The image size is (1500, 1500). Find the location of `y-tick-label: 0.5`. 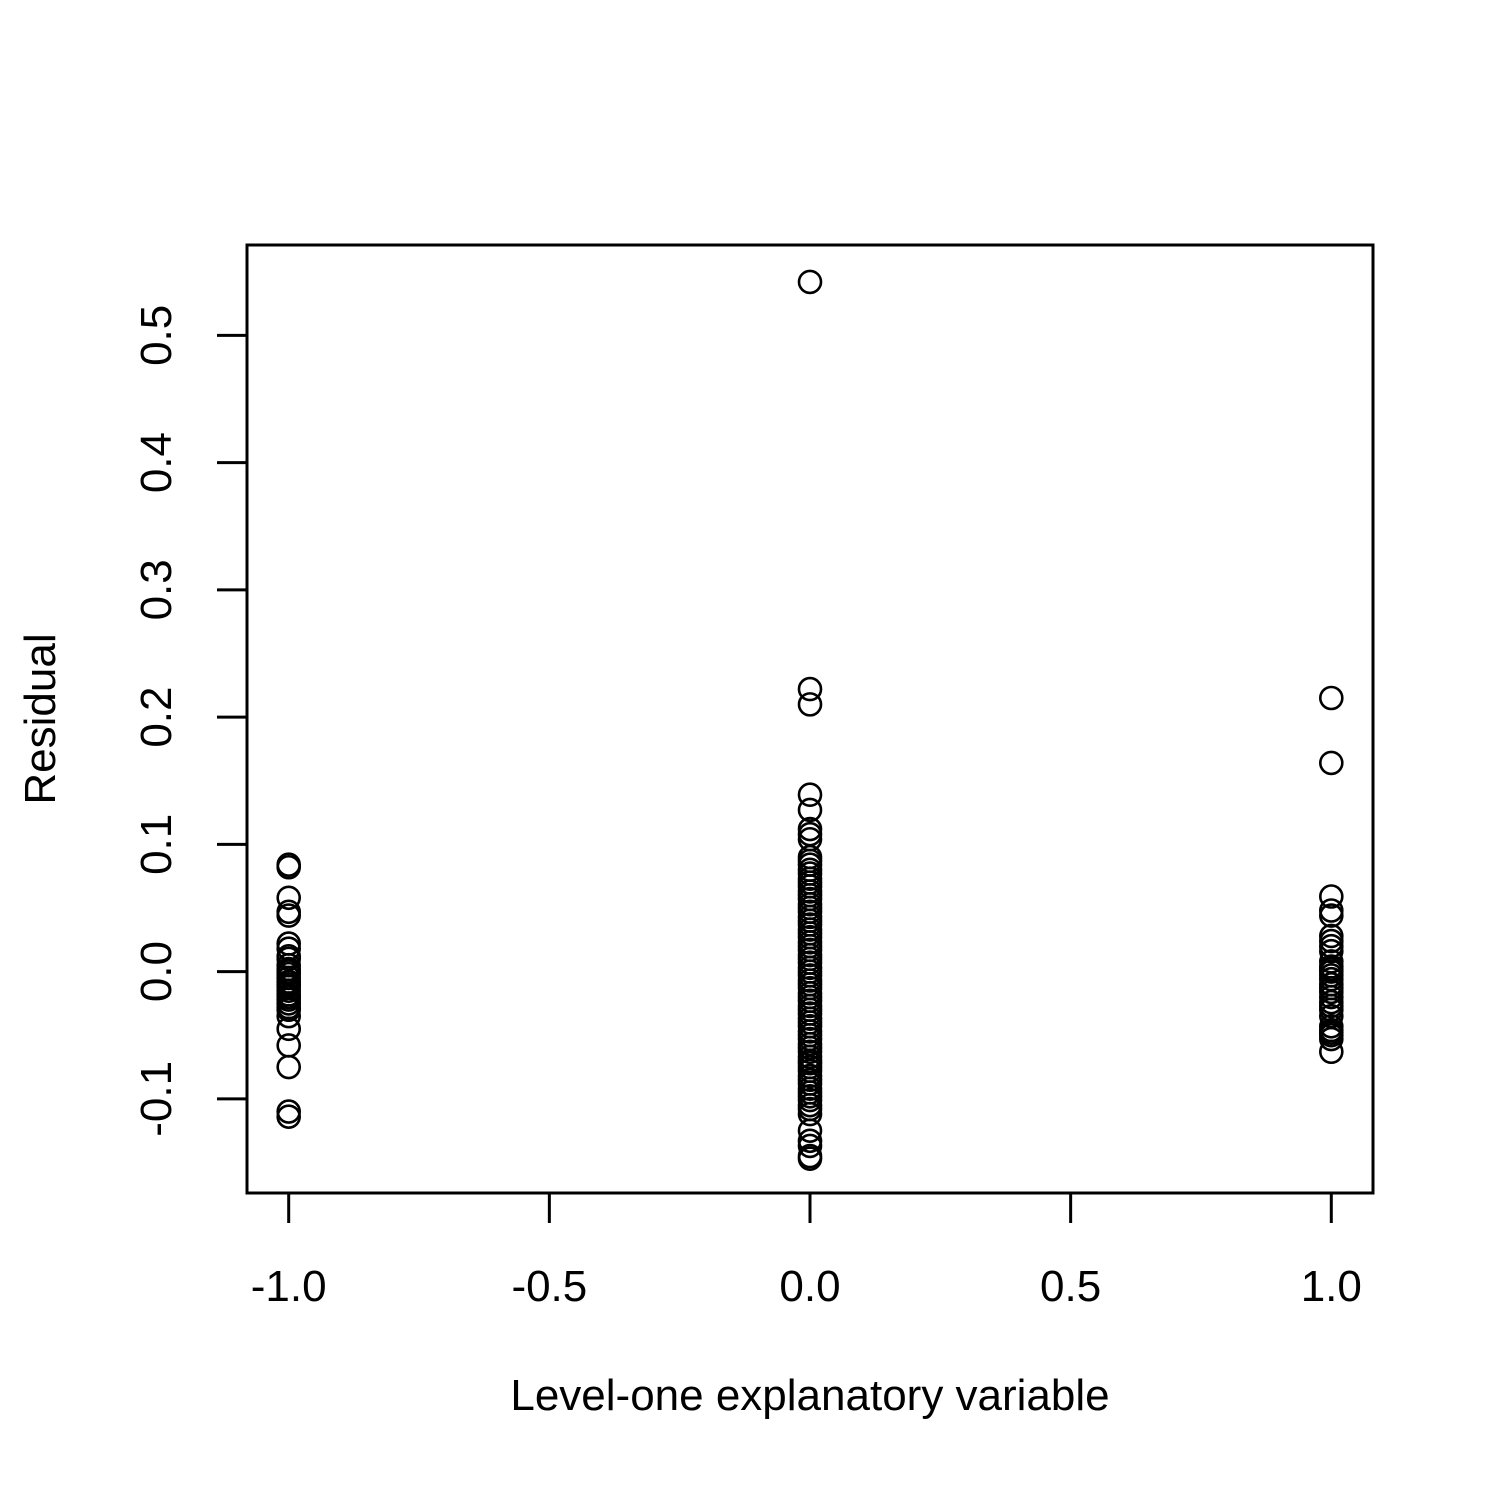

y-tick-label: 0.5 is located at coordinates (156, 335).